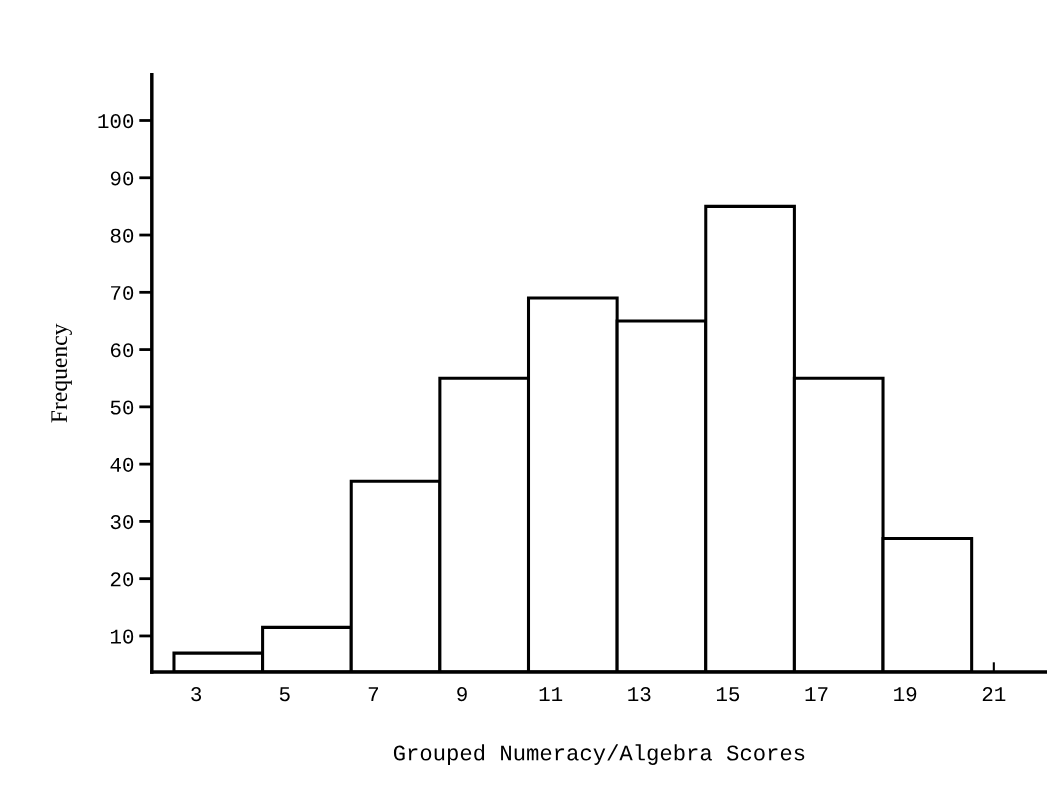  What do you see at coordinates (994, 694) in the screenshot?
I see `x-tick-label: 21` at bounding box center [994, 694].